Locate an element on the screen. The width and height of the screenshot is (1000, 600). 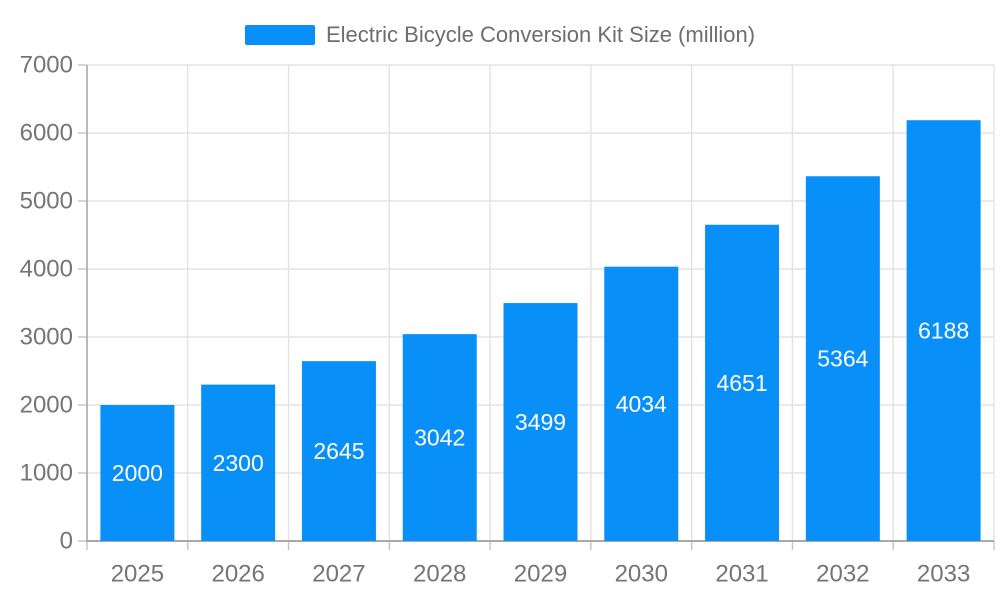
y-tick-label: 3000 is located at coordinates (46, 337).